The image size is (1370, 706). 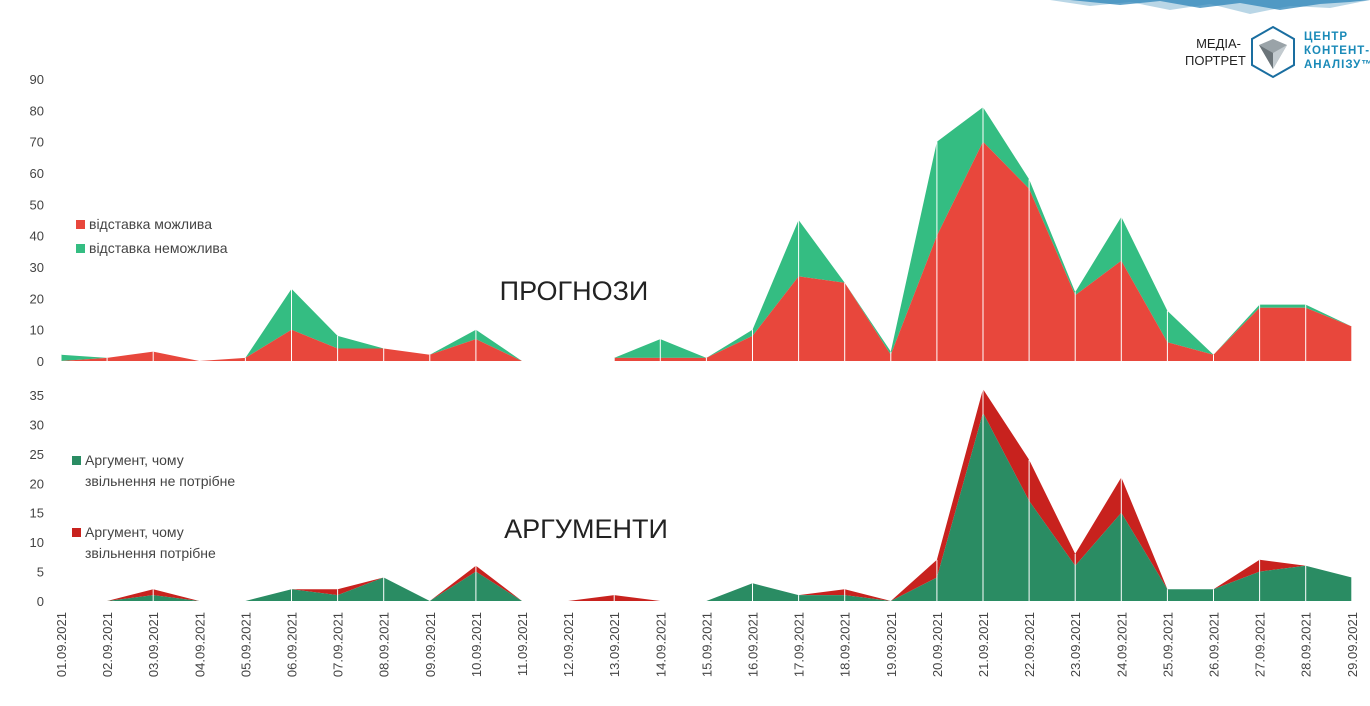 I want to click on legend-label: відставка можлива, so click(x=150, y=224).